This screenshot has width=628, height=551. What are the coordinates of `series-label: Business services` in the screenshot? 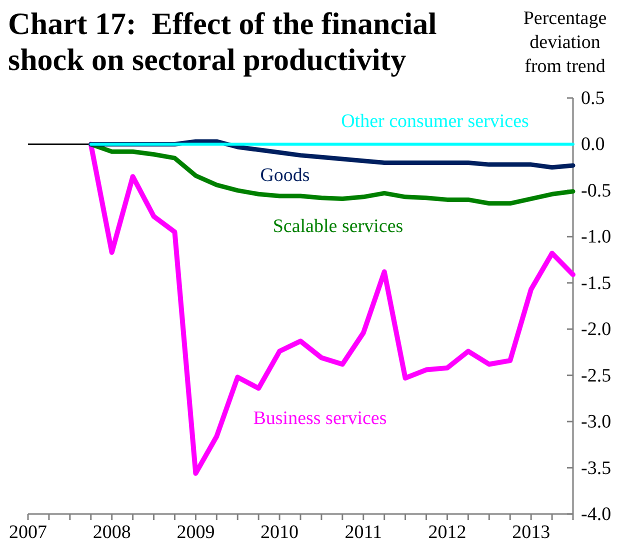 It's located at (320, 418).